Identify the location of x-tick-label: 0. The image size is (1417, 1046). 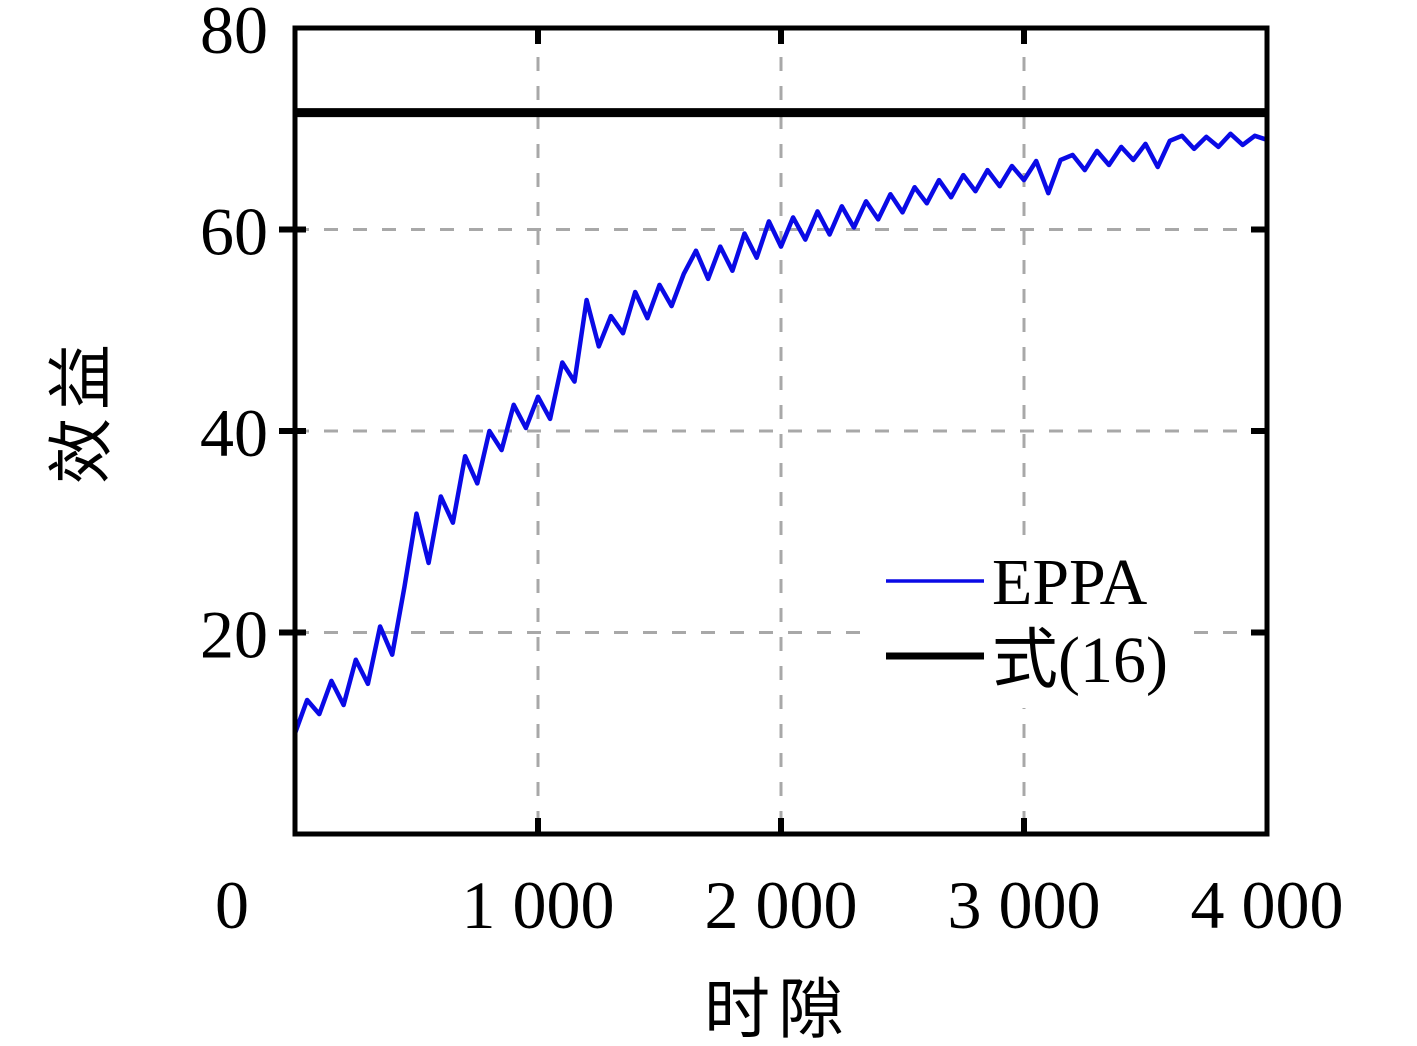
(232, 905).